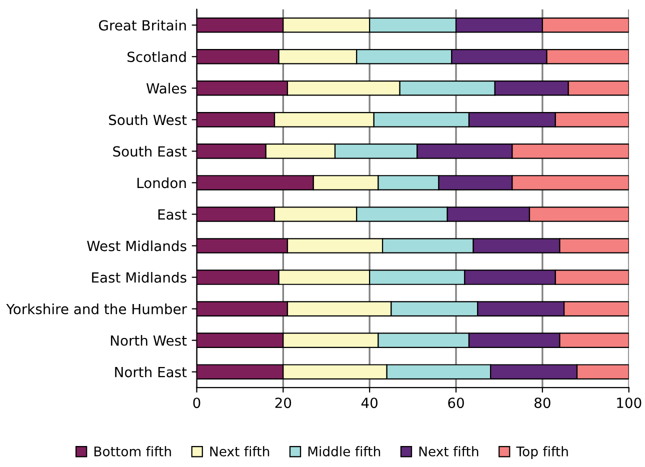 The width and height of the screenshot is (645, 467). What do you see at coordinates (147, 120) in the screenshot?
I see `y-tick-label: South West` at bounding box center [147, 120].